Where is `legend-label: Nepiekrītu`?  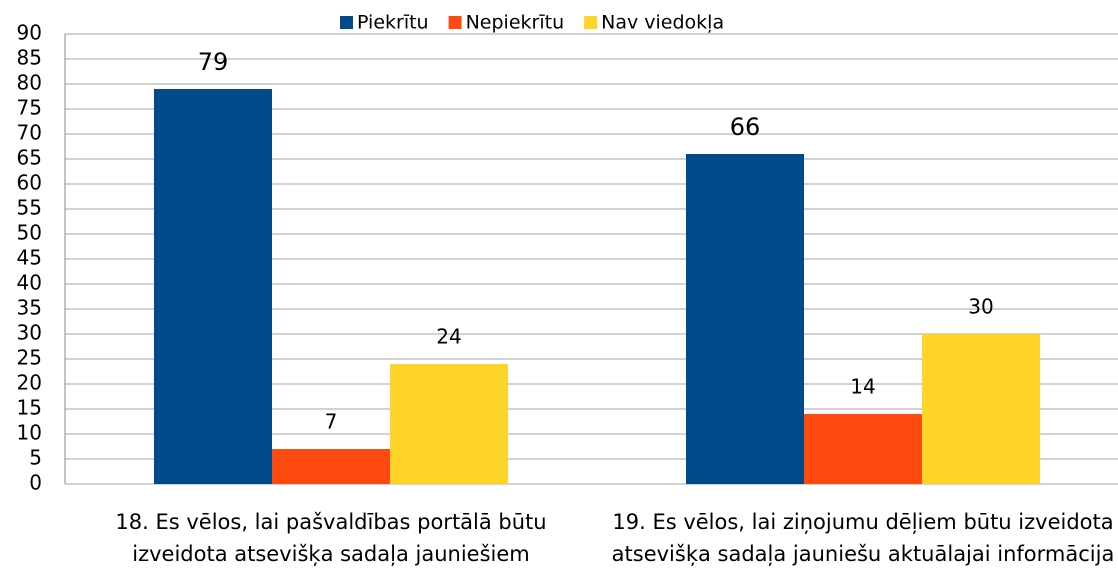
legend-label: Nepiekrītu is located at coordinates (515, 23).